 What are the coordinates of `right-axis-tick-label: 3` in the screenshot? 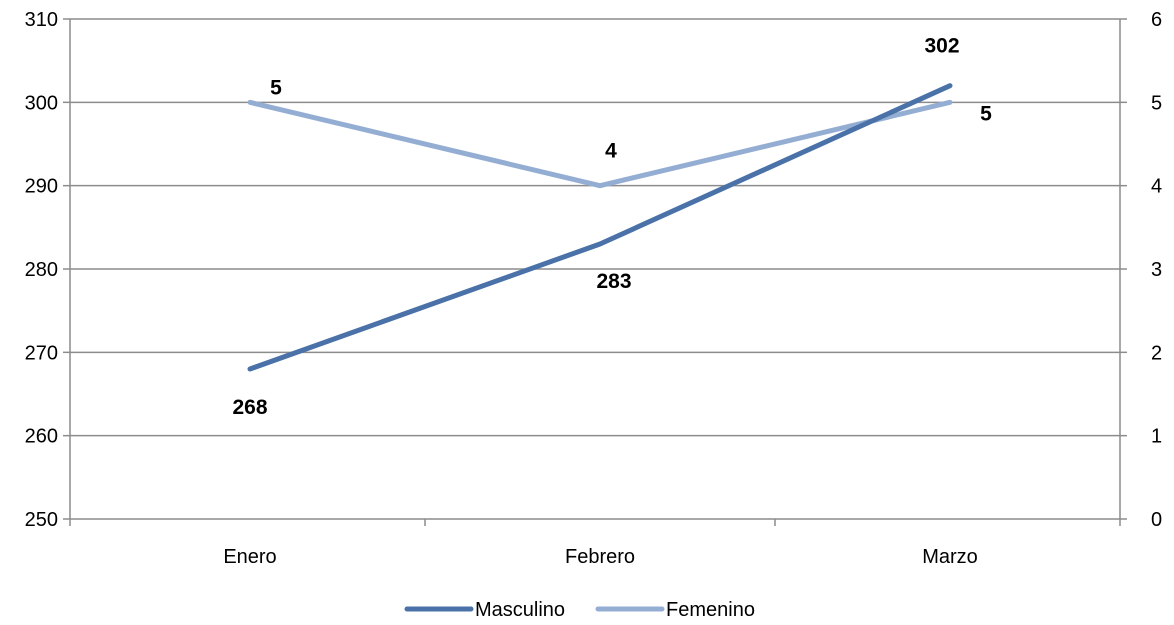 It's located at (1156, 270).